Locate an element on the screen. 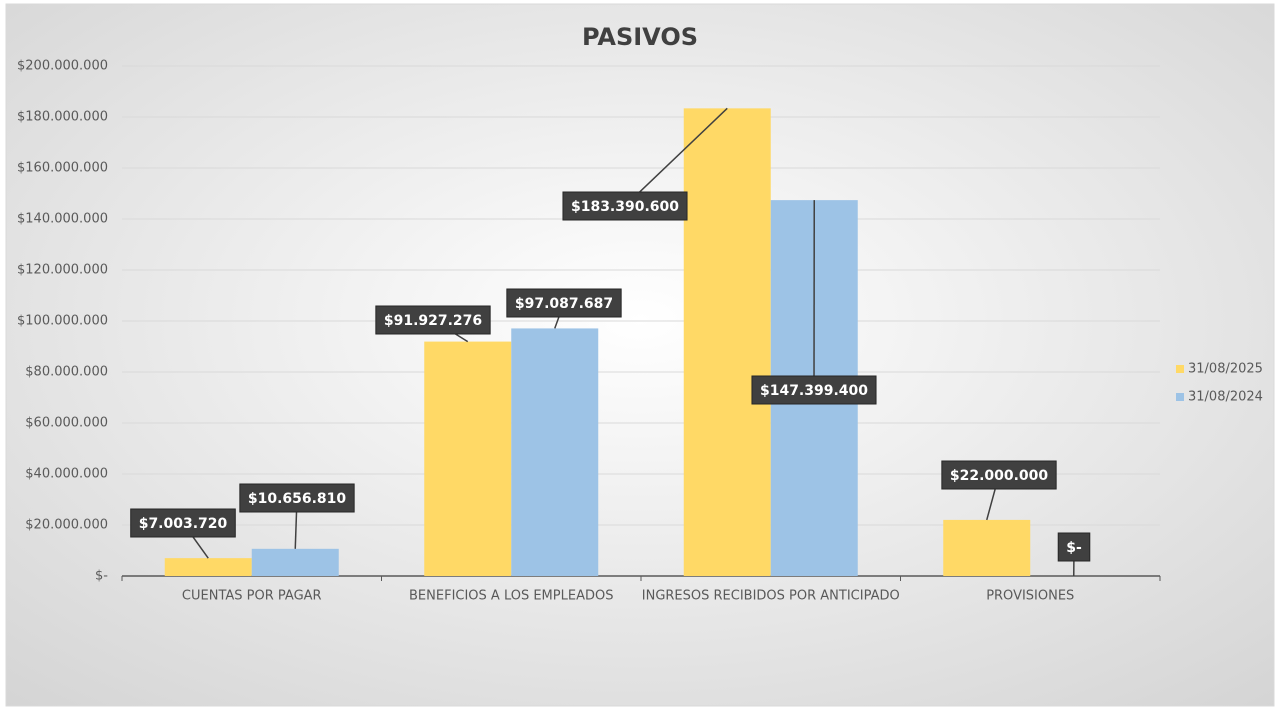  y-tick-label: $60.000.000 is located at coordinates (66, 423).